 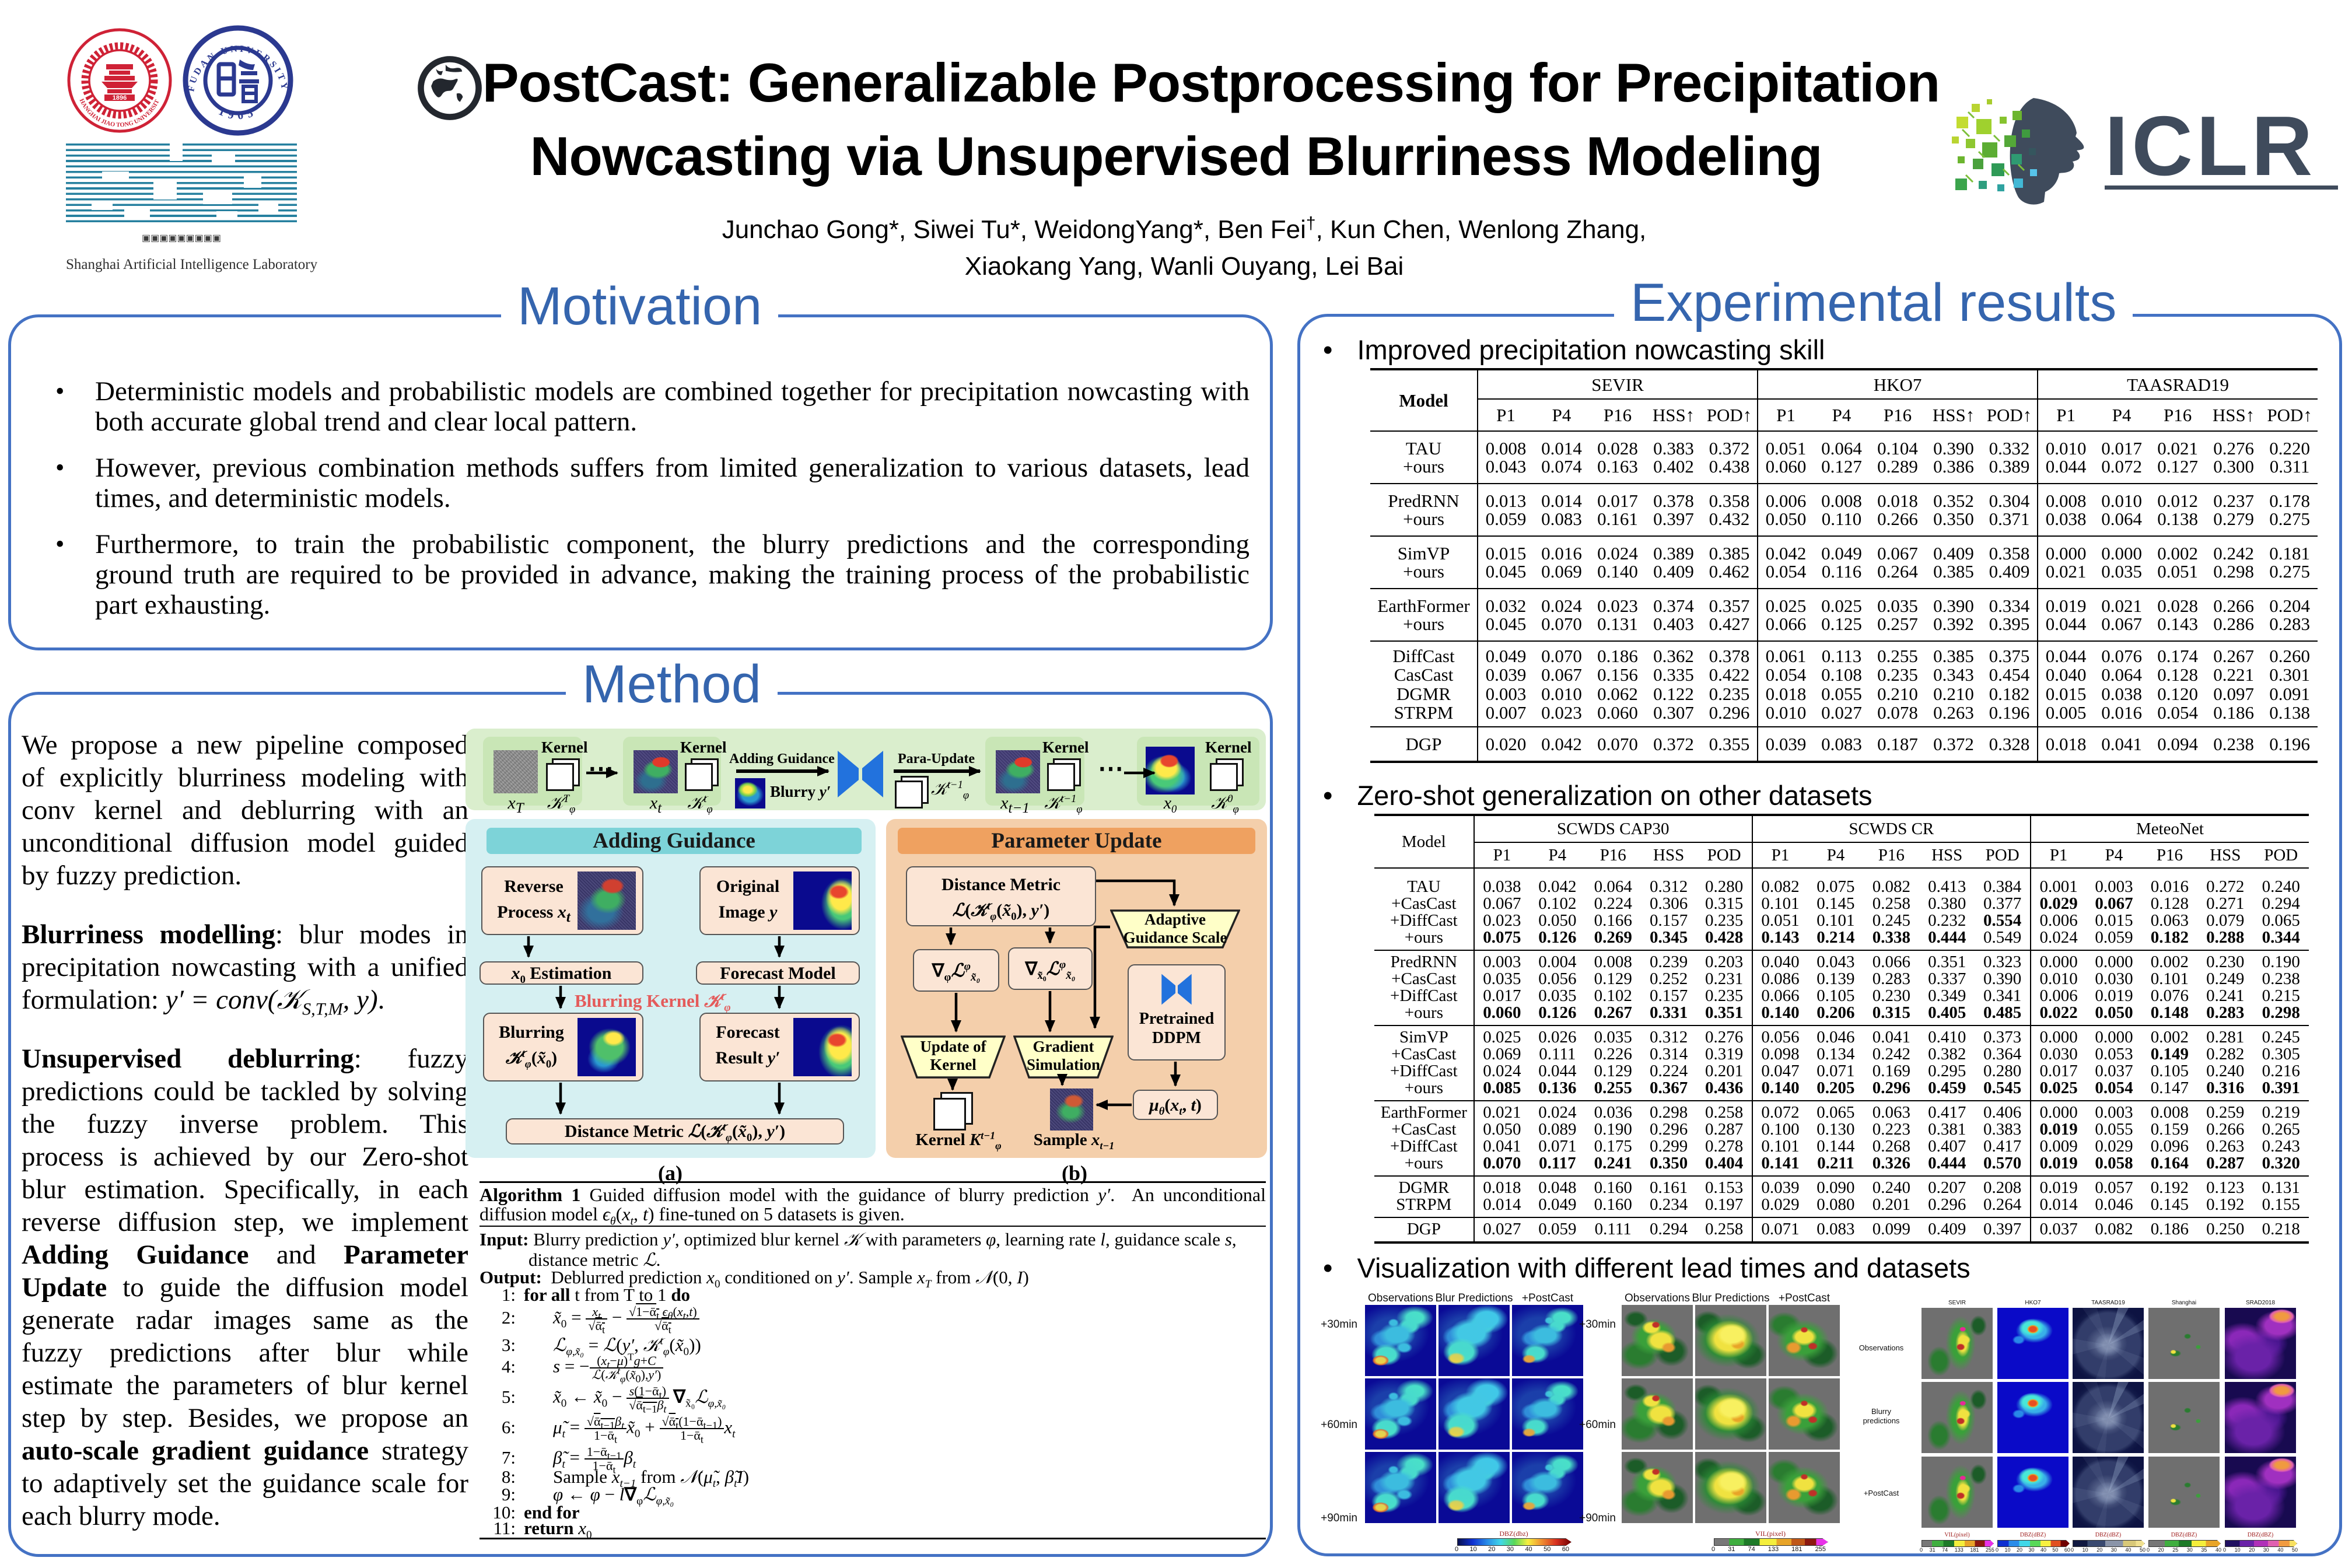 I want to click on svg-text: 1896, so click(x=120, y=98).